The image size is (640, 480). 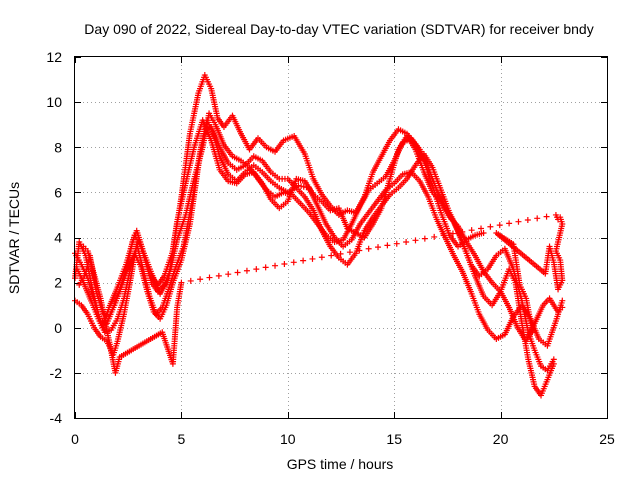 What do you see at coordinates (501, 439) in the screenshot?
I see `x-tick-label: 20` at bounding box center [501, 439].